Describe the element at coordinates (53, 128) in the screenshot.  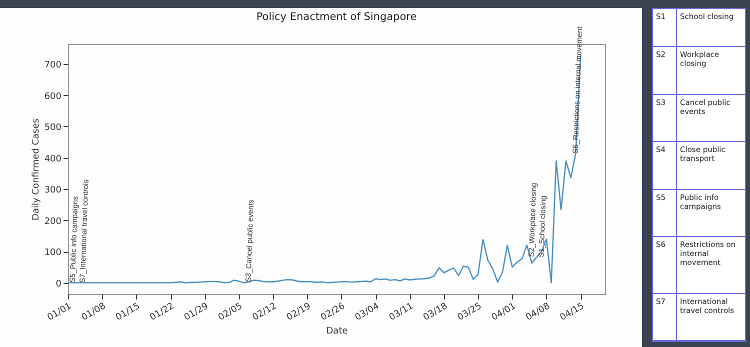
I see `y-tick-label: 500` at that location.